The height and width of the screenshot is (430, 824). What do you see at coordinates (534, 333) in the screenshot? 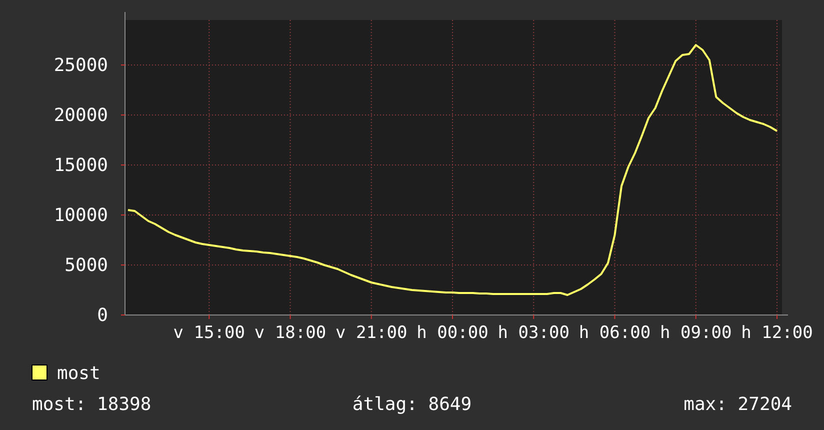
I see `x-tick-label: h 03:00` at bounding box center [534, 333].